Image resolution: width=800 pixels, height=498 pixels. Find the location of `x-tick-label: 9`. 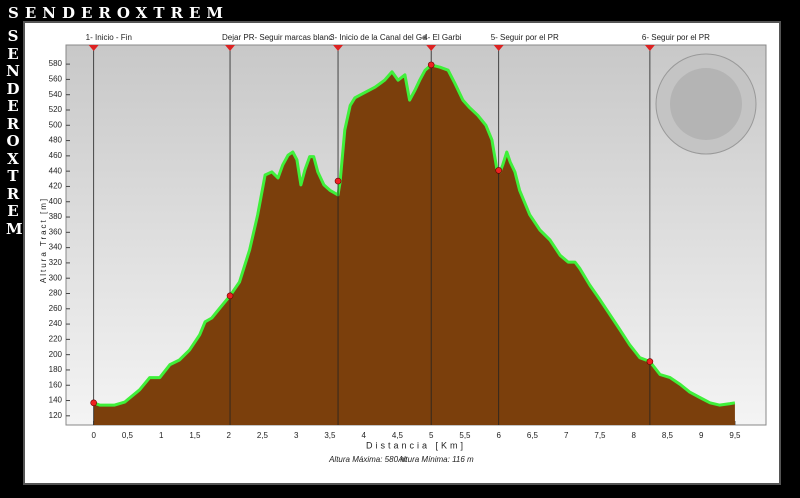

x-tick-label: 9 is located at coordinates (701, 435).